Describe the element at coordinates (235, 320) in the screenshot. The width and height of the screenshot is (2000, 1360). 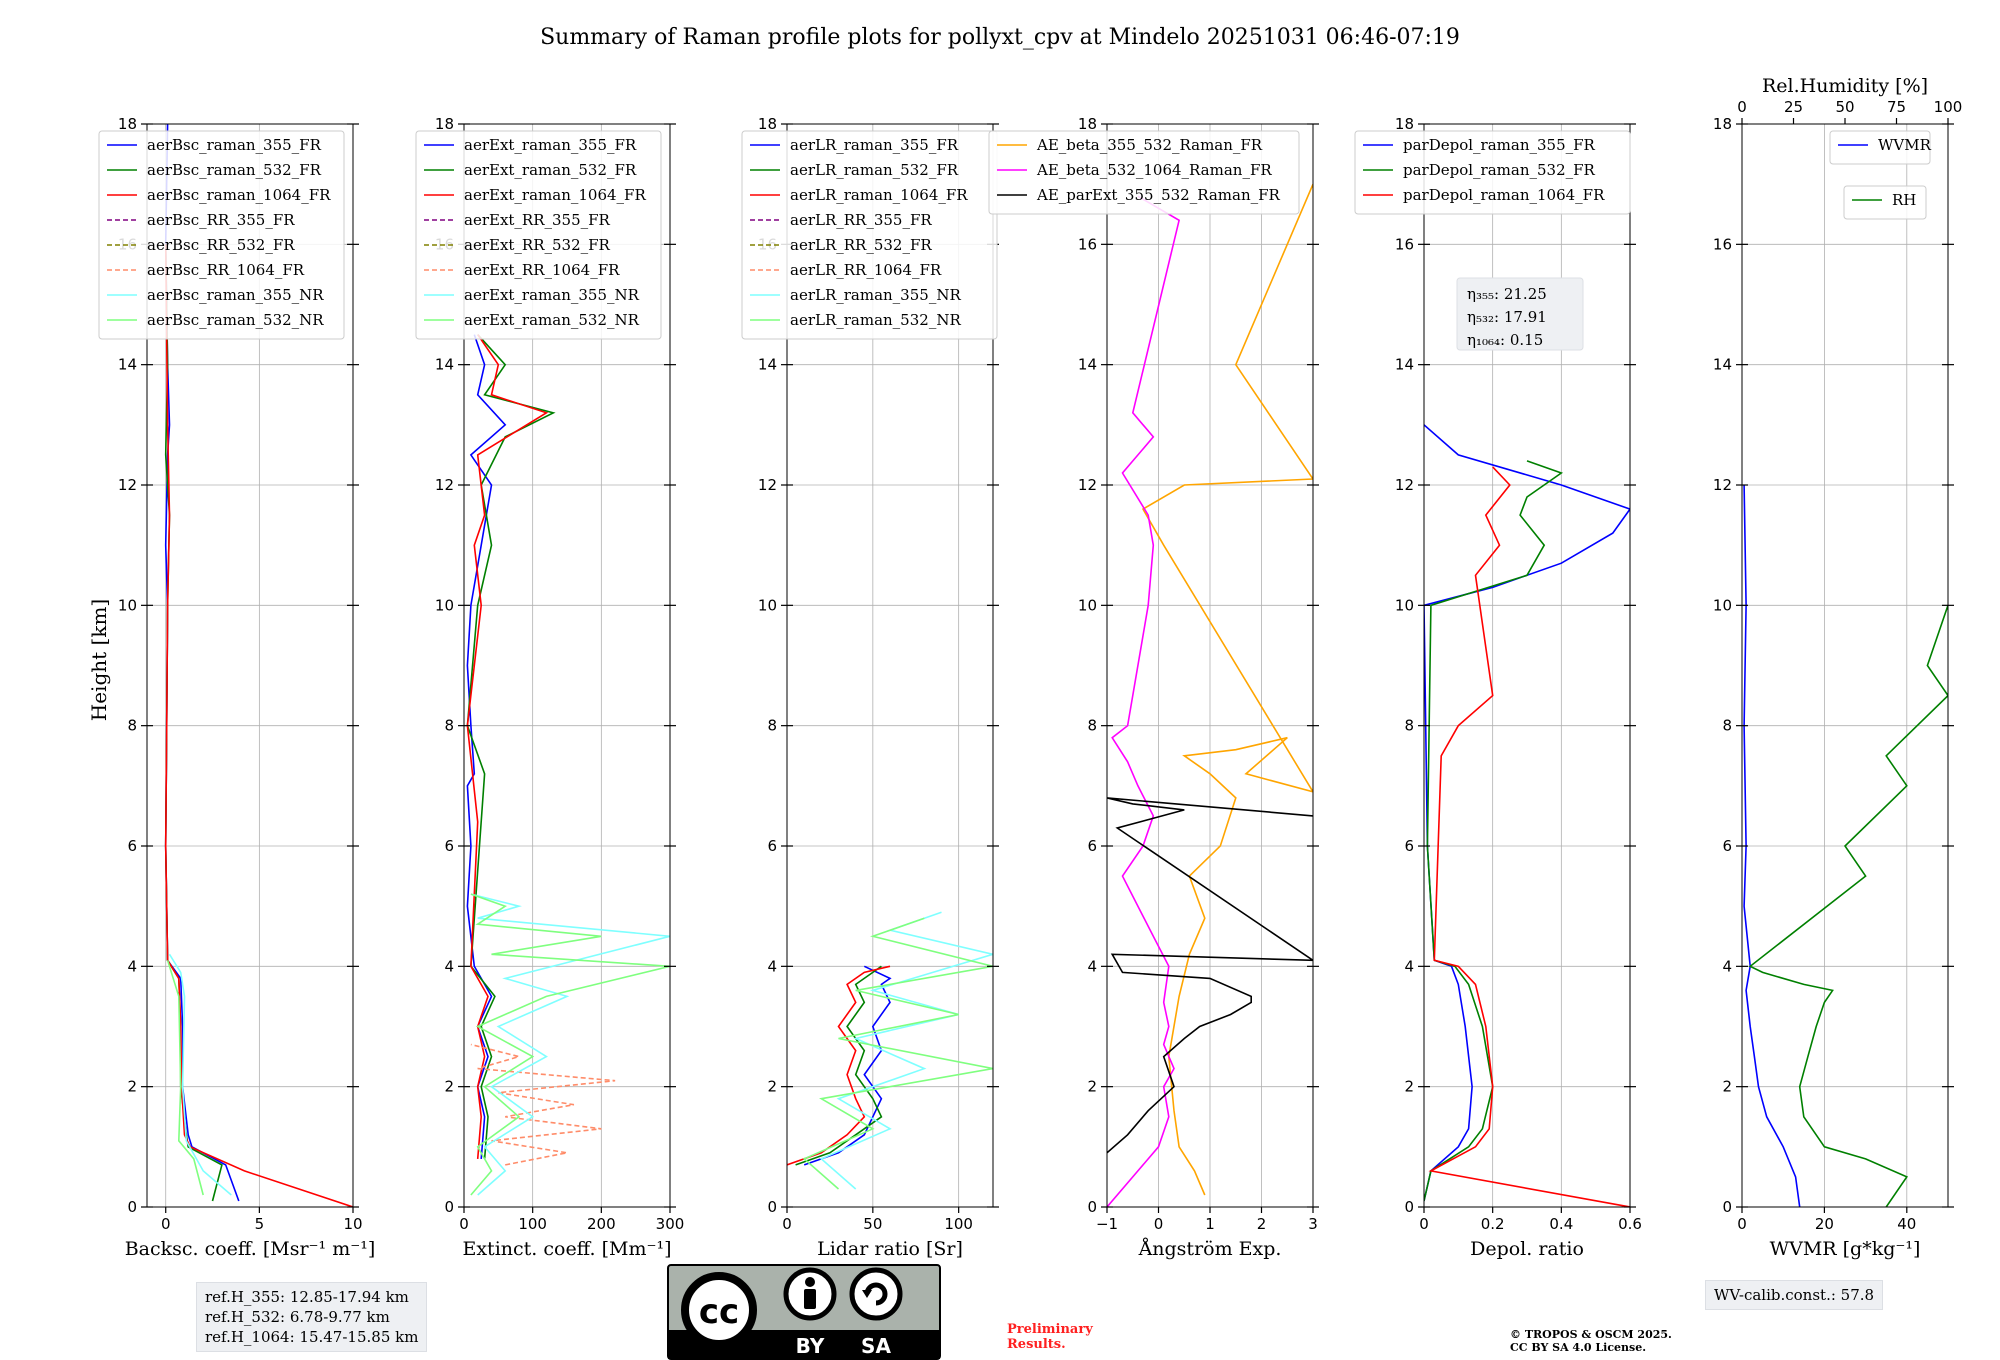
I see `legend-label: aerBsc_raman_532_NR` at that location.